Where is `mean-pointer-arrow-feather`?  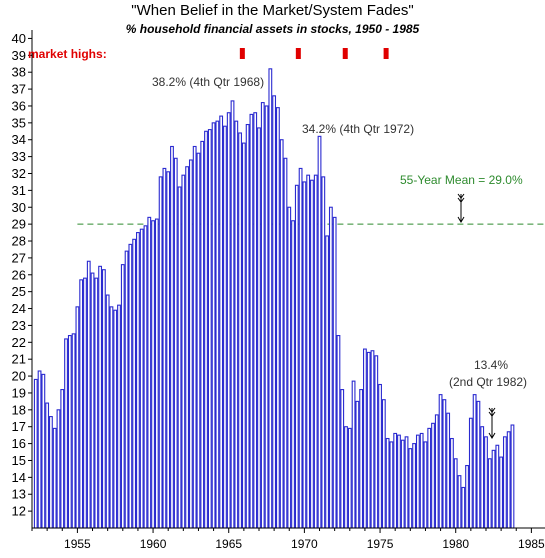 mean-pointer-arrow-feather is located at coordinates (461, 198).